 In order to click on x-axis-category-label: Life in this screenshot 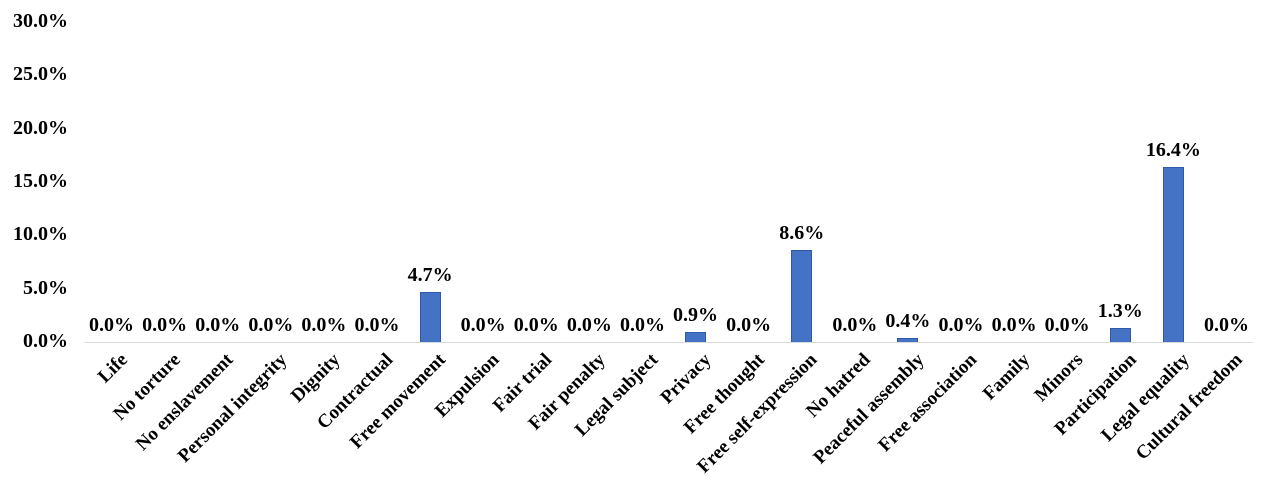, I will do `click(112, 368)`.